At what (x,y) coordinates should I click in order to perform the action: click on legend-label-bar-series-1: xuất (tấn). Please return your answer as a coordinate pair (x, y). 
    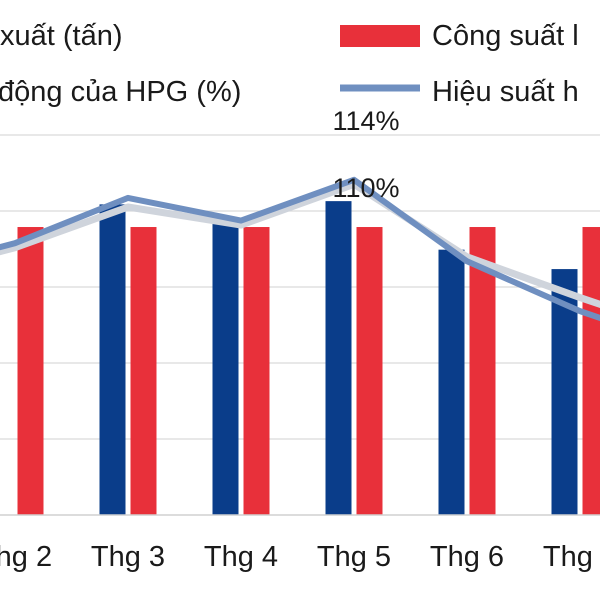
    Looking at the image, I should click on (61, 36).